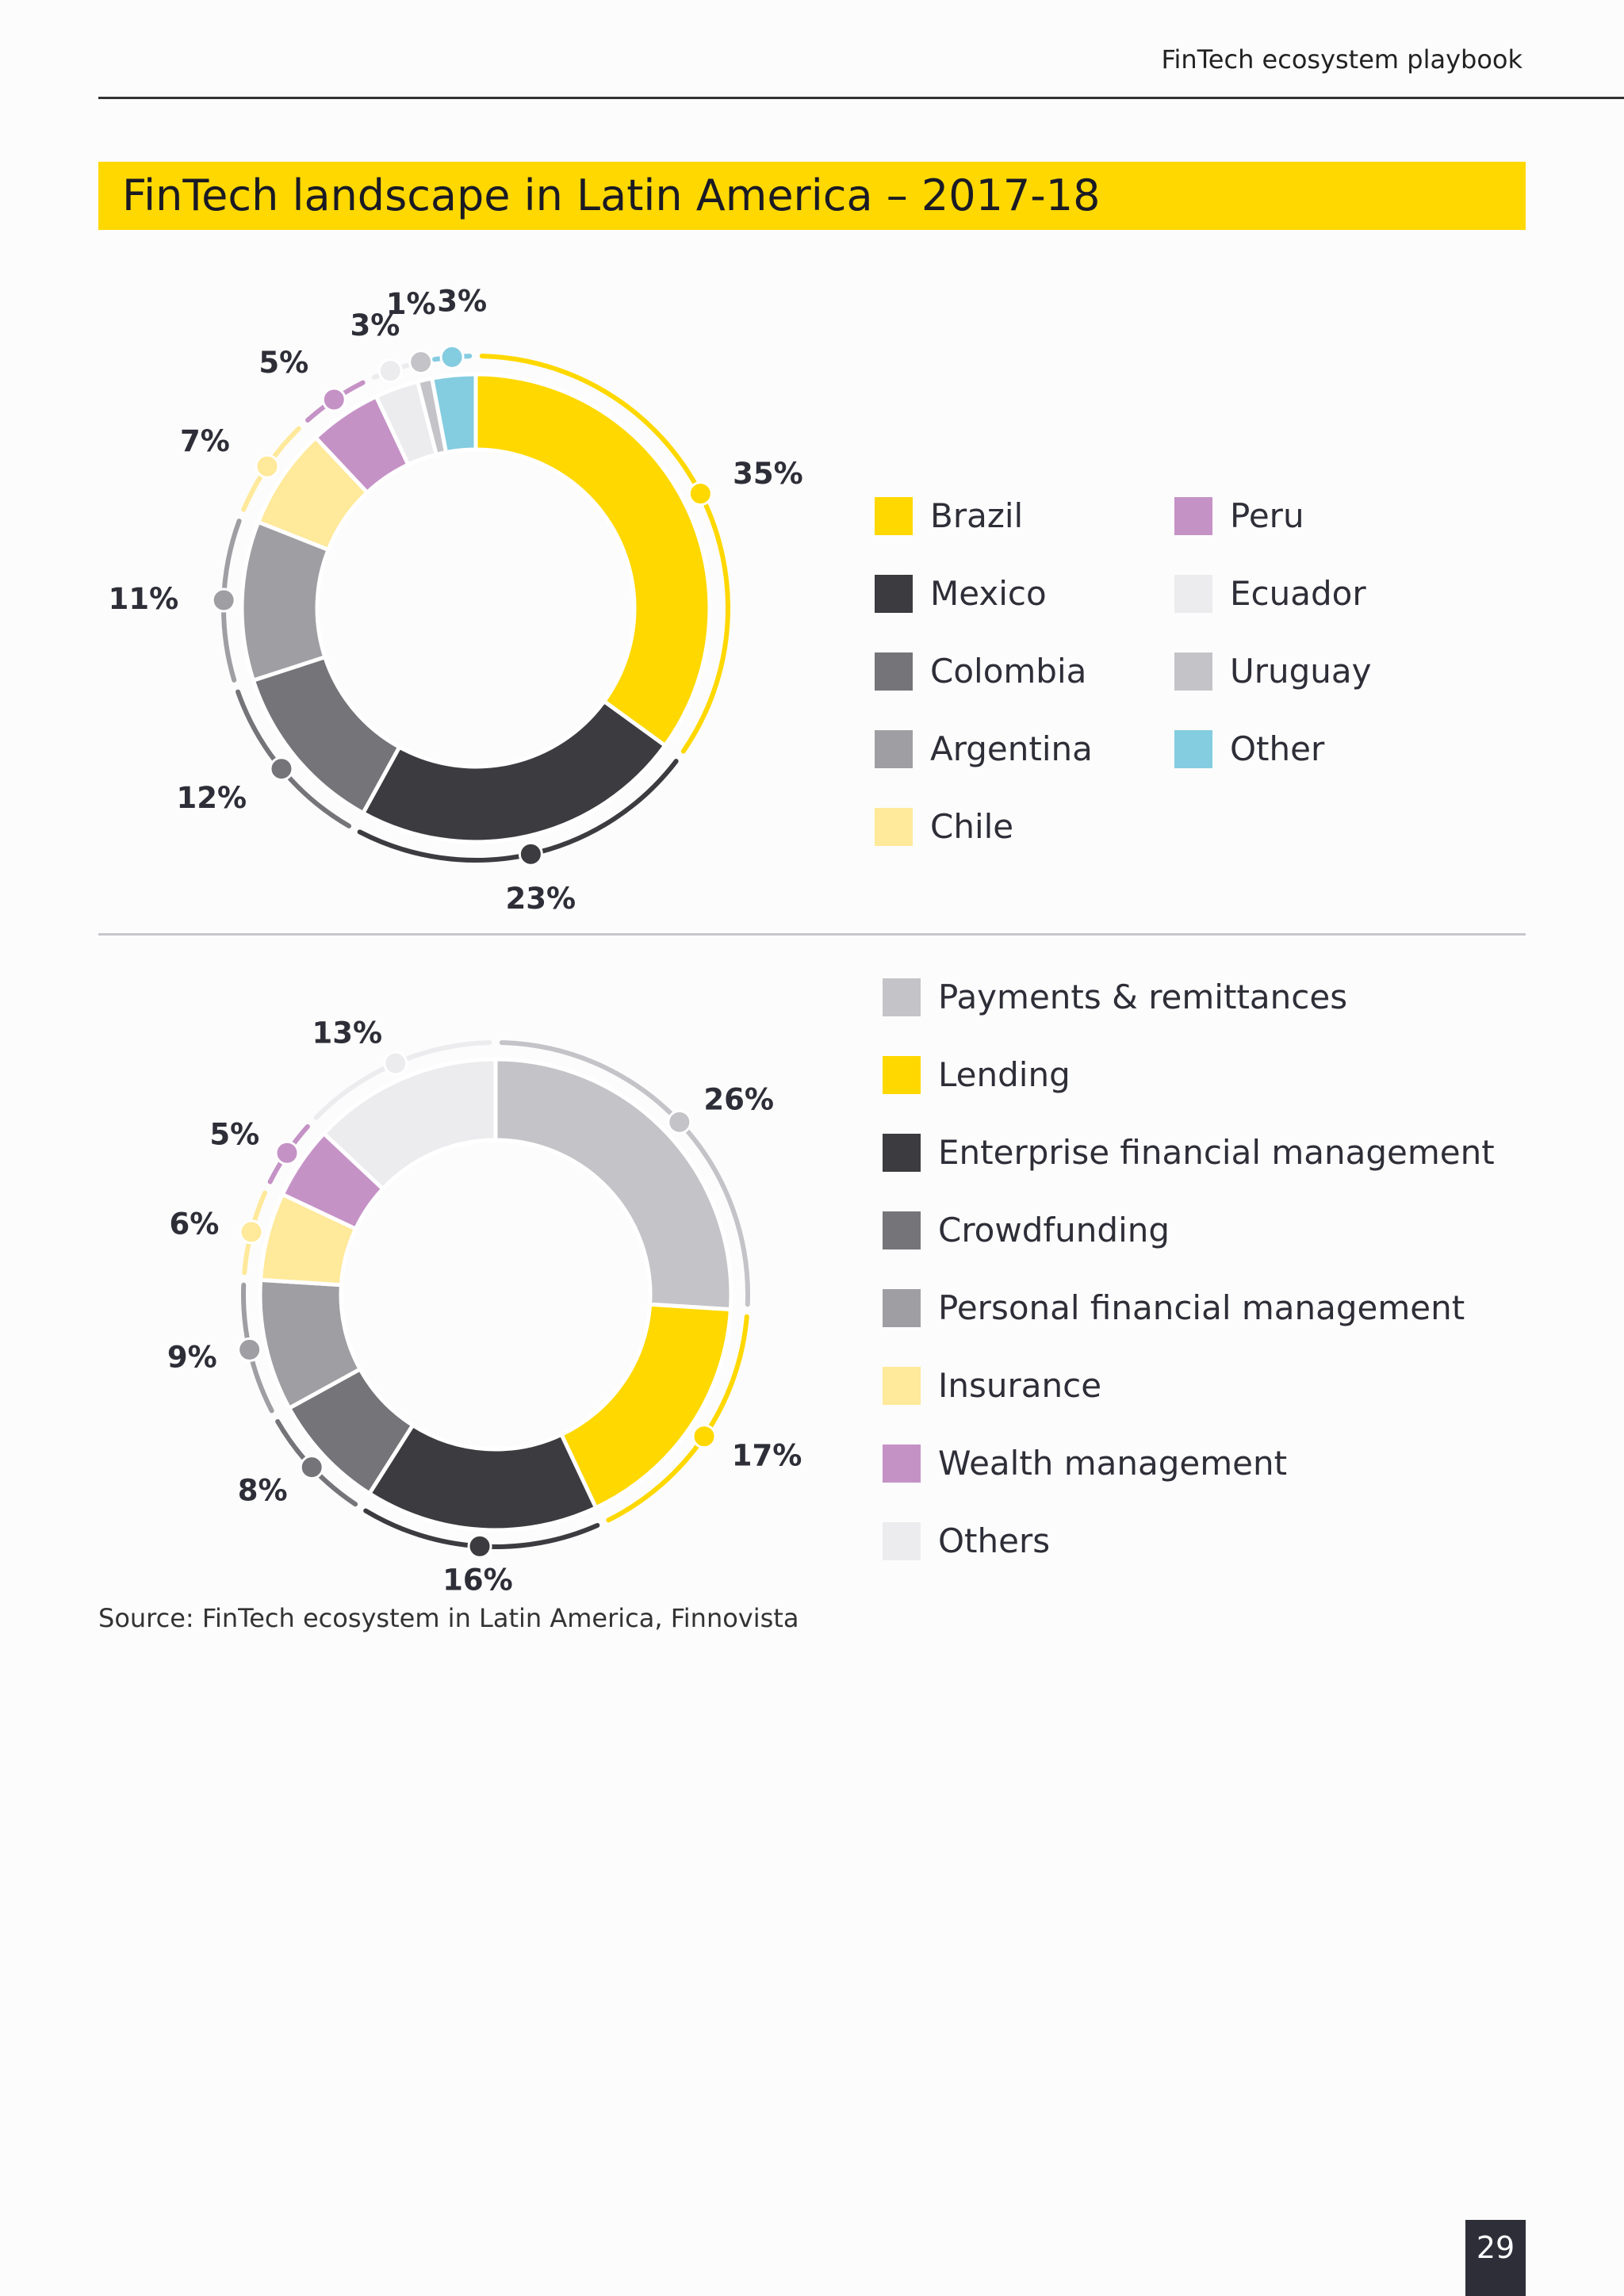 Image resolution: width=1624 pixels, height=2296 pixels. Describe the element at coordinates (1004, 1075) in the screenshot. I see `legend-label: Lending` at that location.